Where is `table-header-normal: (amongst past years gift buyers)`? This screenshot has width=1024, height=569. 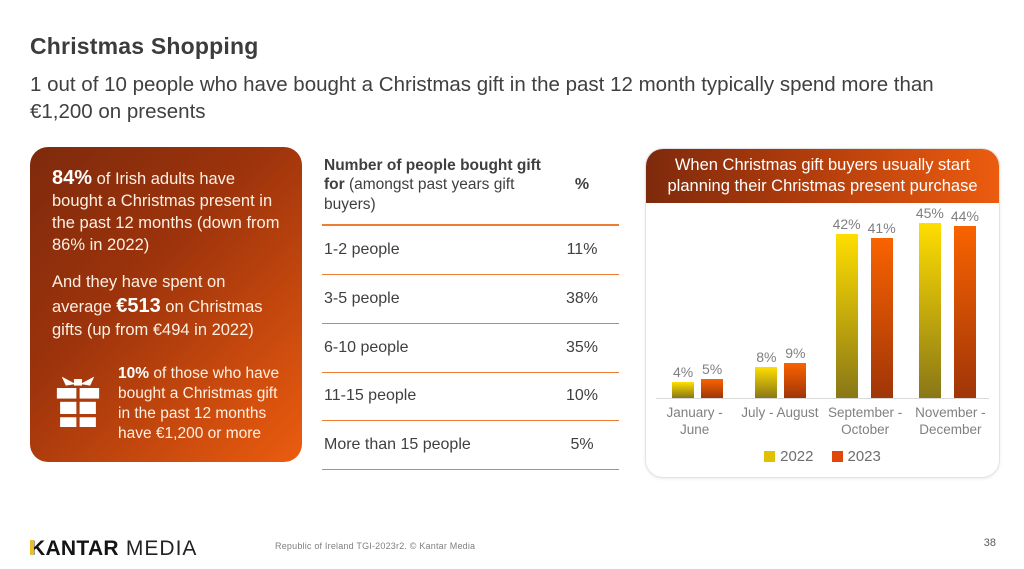
table-header-normal: (amongst past years gift buyers) is located at coordinates (419, 194).